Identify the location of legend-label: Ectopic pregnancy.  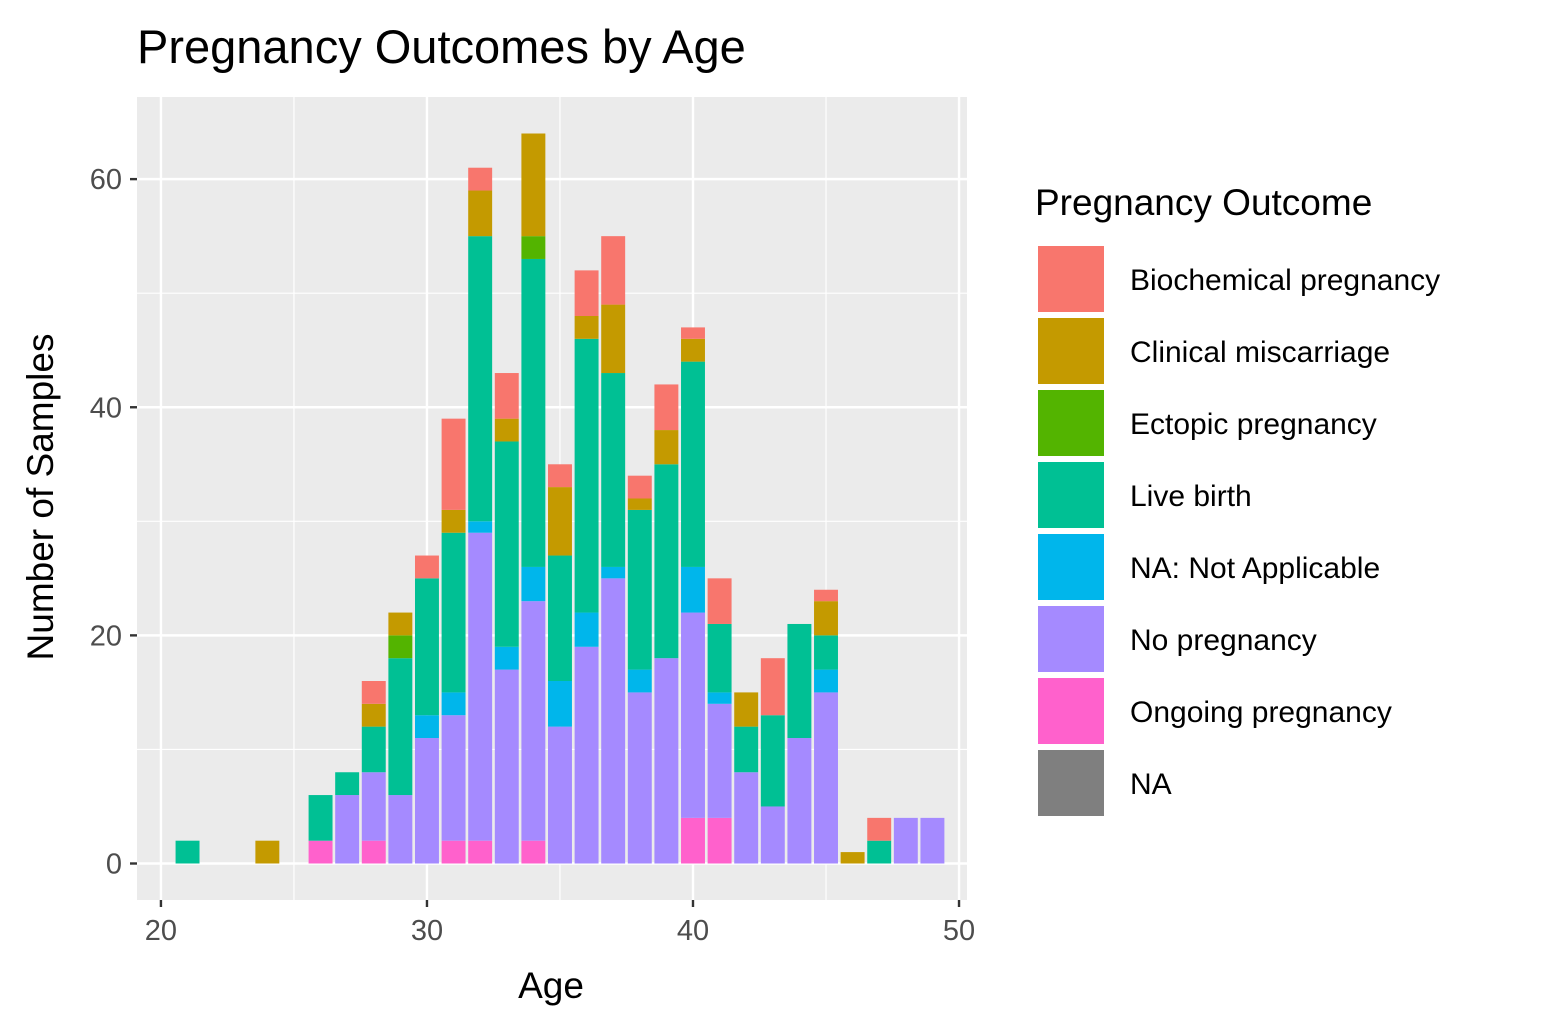
(1253, 424).